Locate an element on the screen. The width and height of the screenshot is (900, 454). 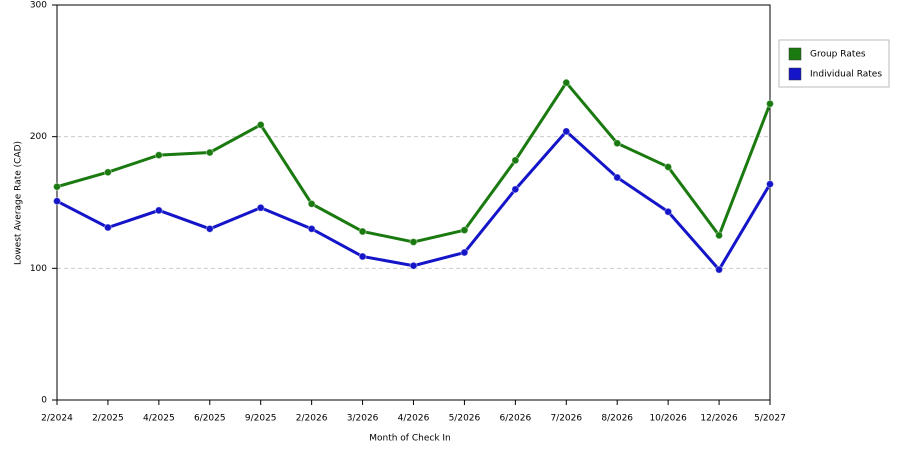
x-tick-label: 8/2026 is located at coordinates (617, 419).